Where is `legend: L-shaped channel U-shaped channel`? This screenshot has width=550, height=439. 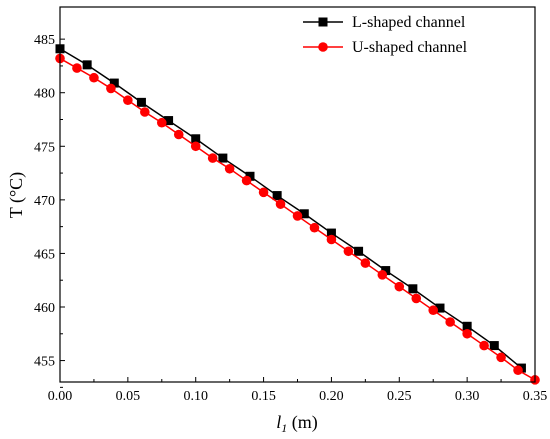
legend: L-shaped channel U-shaped channel is located at coordinates (385, 35).